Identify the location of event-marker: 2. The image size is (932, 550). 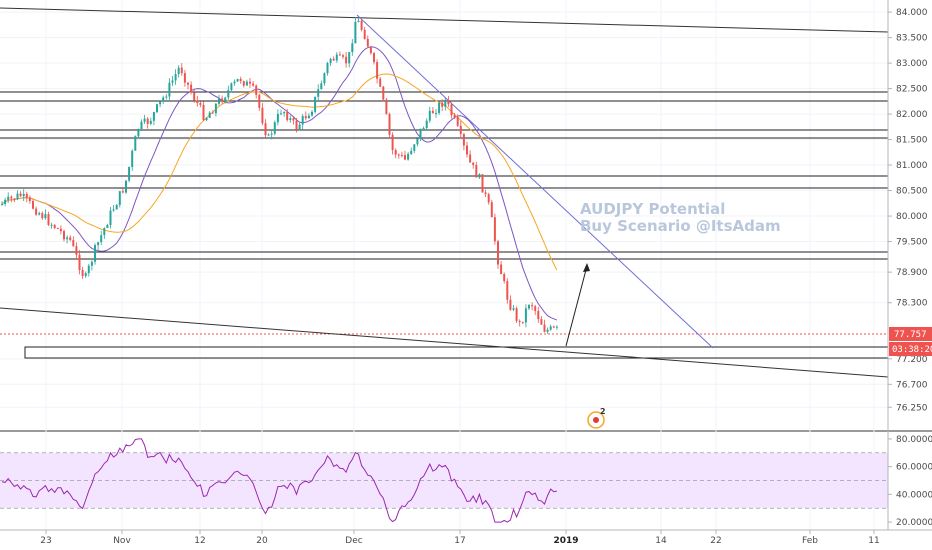
(596, 418).